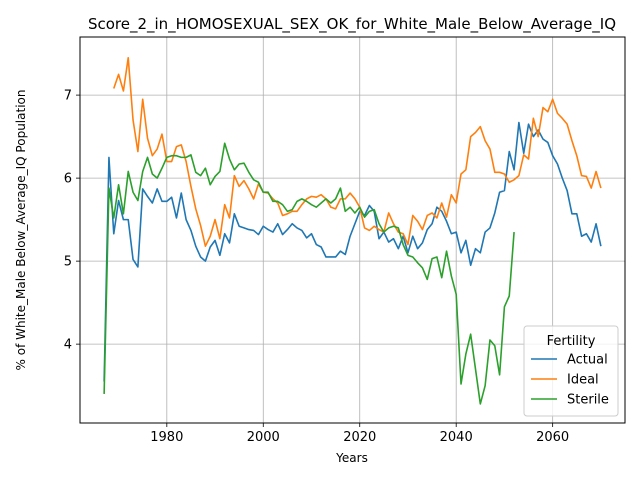 The image size is (640, 480). I want to click on x-tick-label: 2040, so click(456, 437).